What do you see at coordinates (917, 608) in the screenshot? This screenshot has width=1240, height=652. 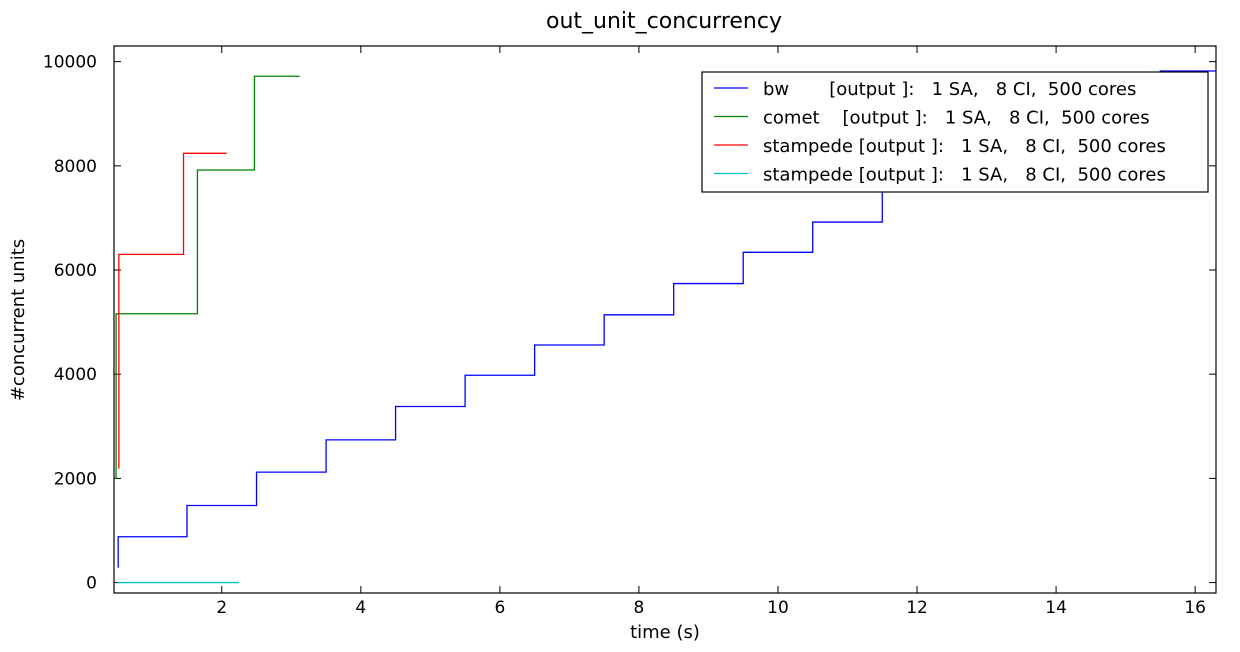 I see `x-tick-label: 12` at bounding box center [917, 608].